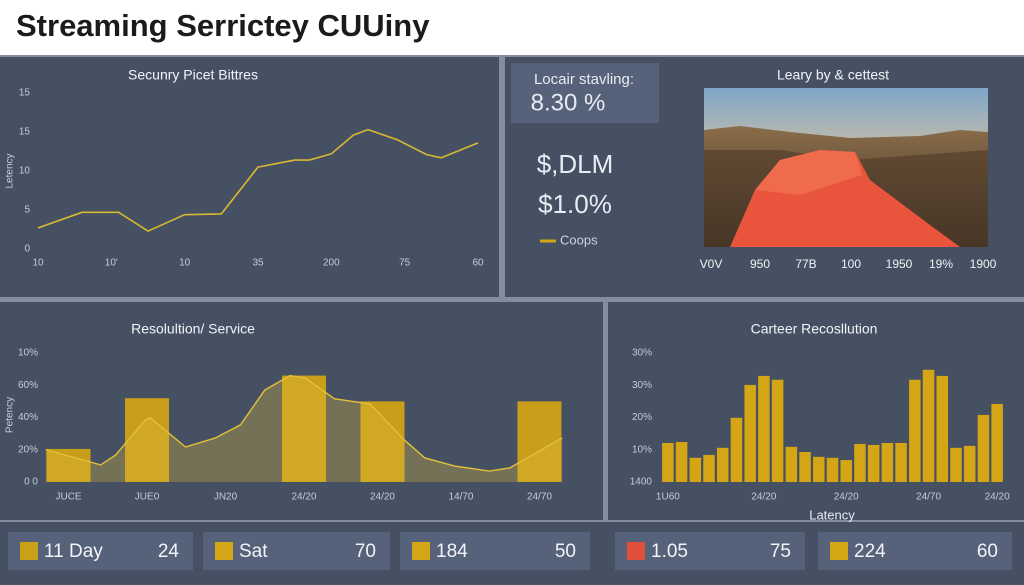  What do you see at coordinates (987, 551) in the screenshot?
I see `tile-value: 60` at bounding box center [987, 551].